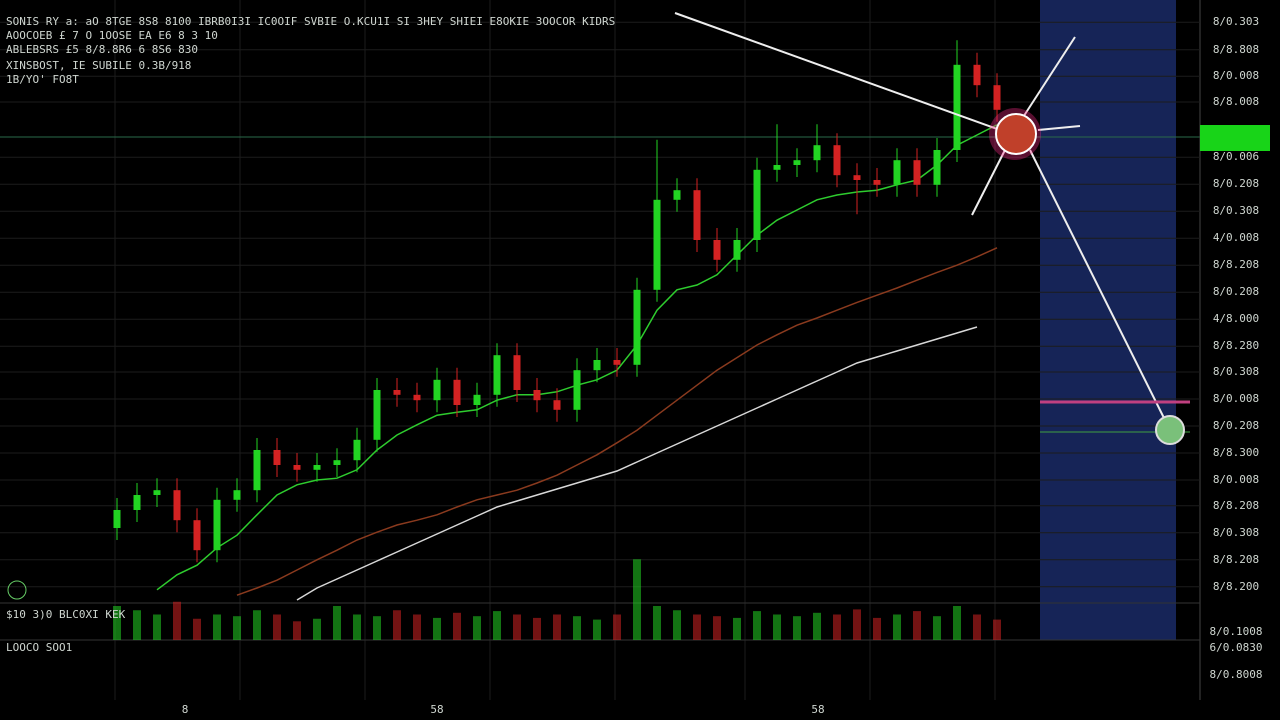 The height and width of the screenshot is (720, 1280). I want to click on y-tick-label: 8/8.008, so click(1236, 101).